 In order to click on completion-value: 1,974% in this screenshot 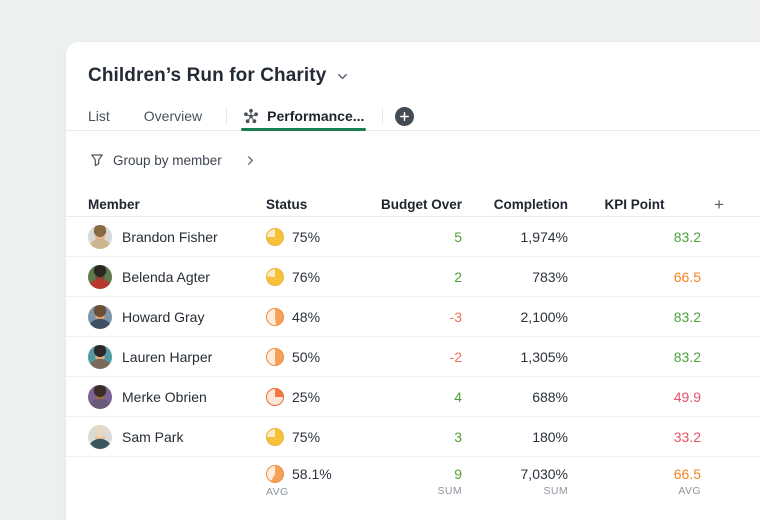, I will do `click(544, 236)`.